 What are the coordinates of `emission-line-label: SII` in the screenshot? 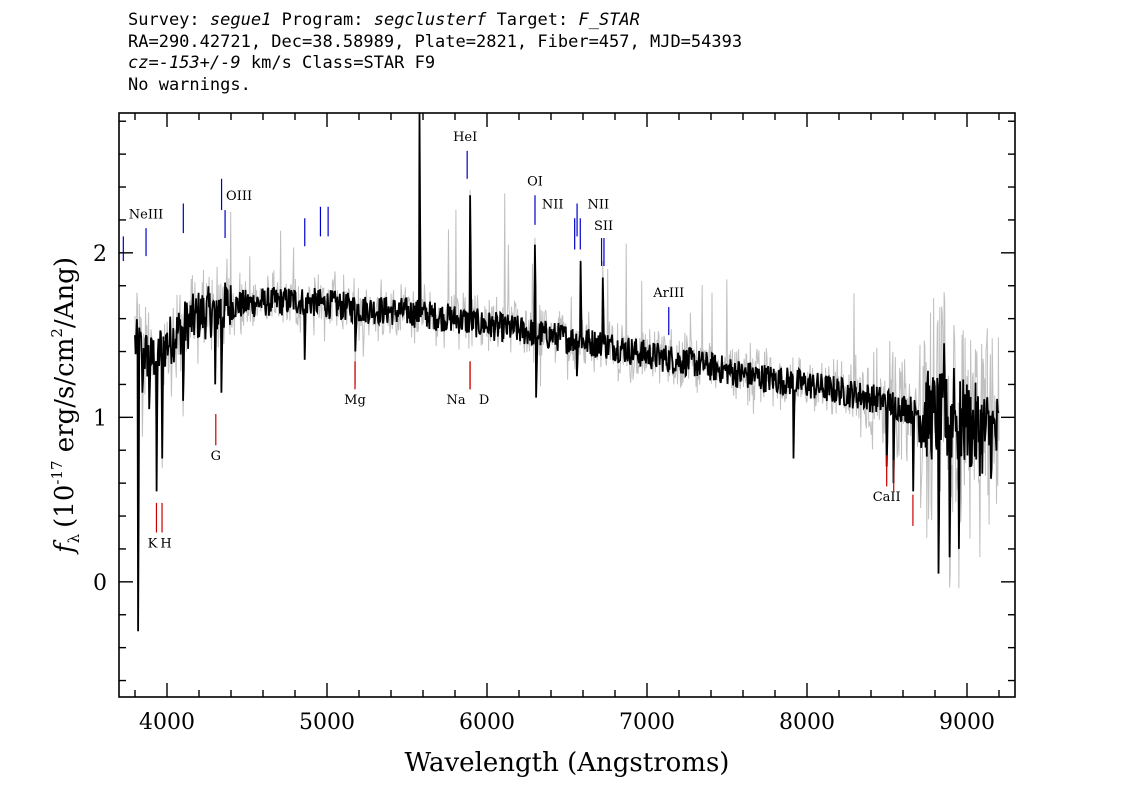 It's located at (603, 226).